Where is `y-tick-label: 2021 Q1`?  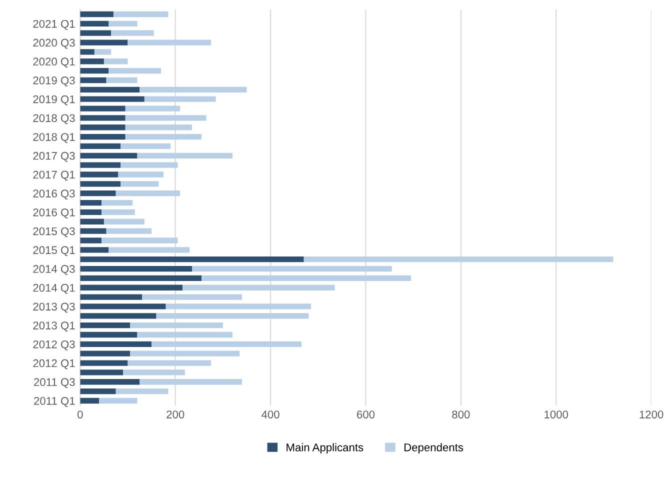 y-tick-label: 2021 Q1 is located at coordinates (54, 25).